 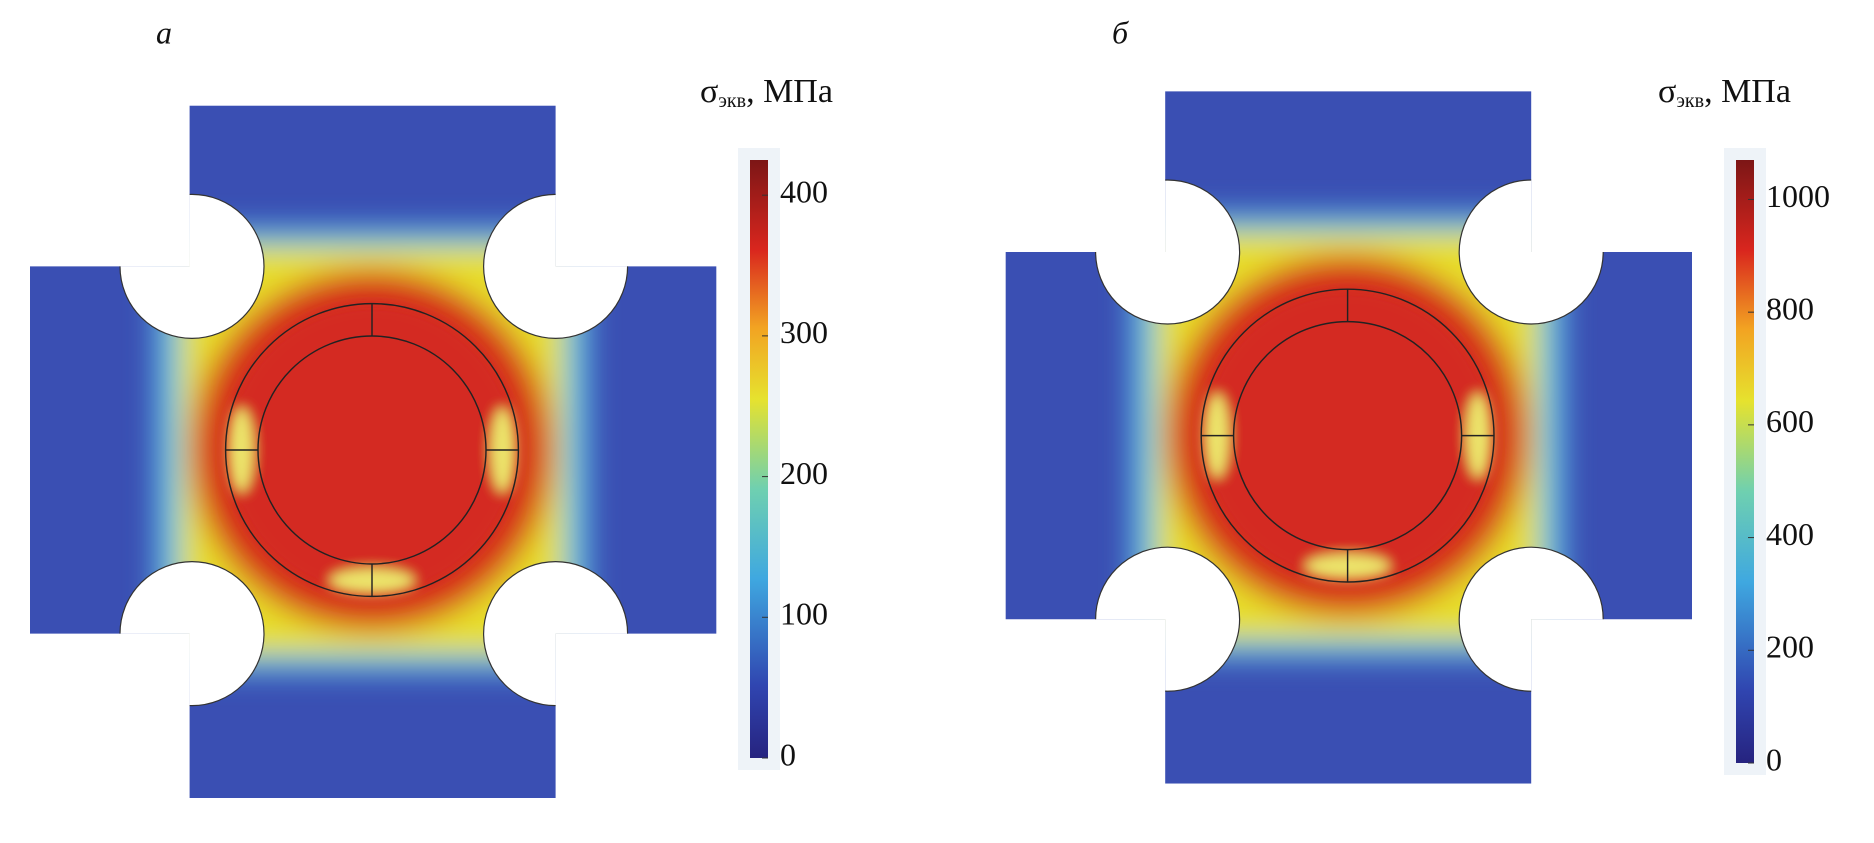 What do you see at coordinates (804, 614) in the screenshot?
I see `colorbar-tick-label: 100` at bounding box center [804, 614].